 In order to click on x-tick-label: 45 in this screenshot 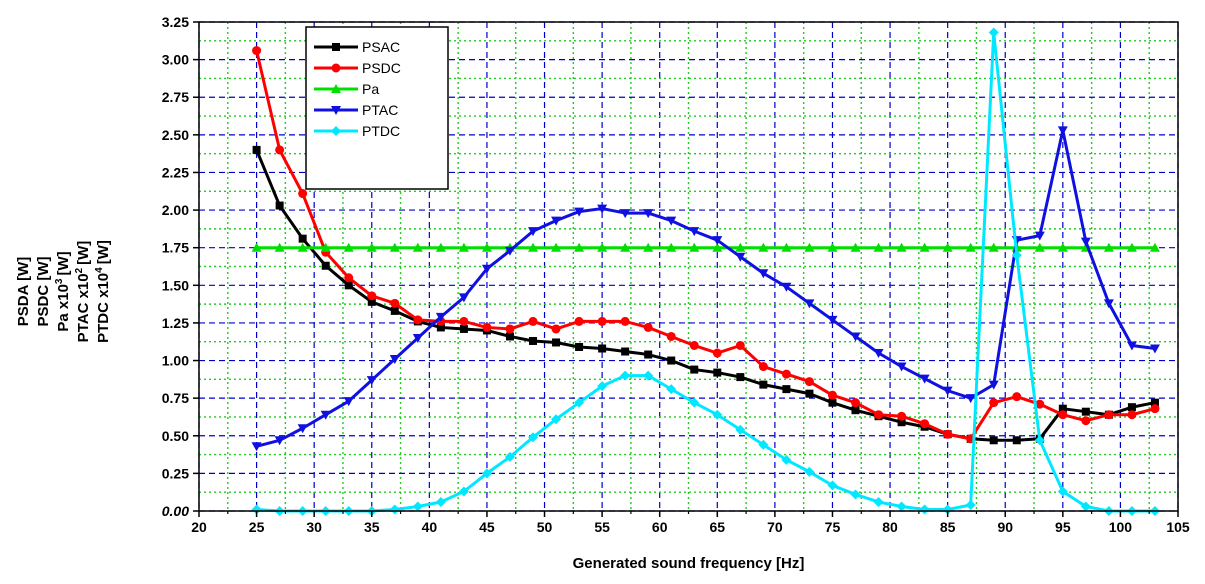, I will do `click(487, 527)`.